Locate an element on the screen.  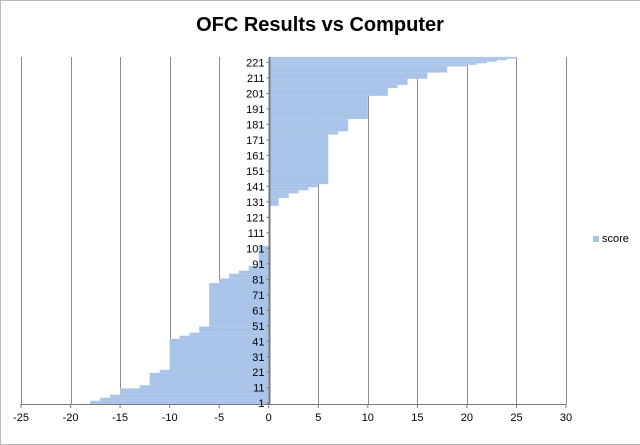
y-tick-label-131: 131 is located at coordinates (255, 203).